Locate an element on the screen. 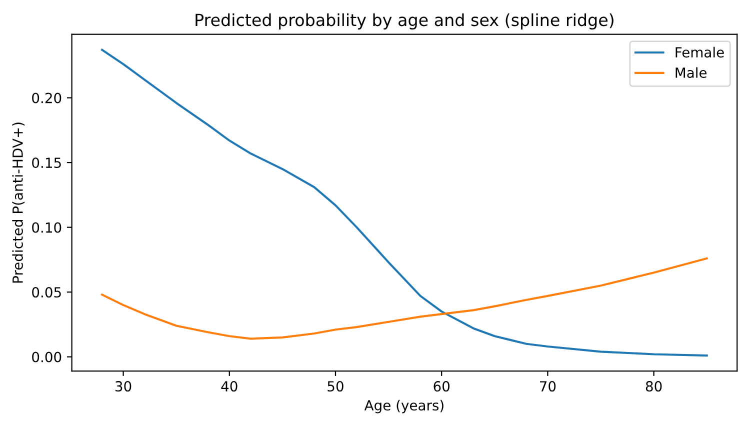 This screenshot has width=756, height=429. legend-label: Female is located at coordinates (700, 52).